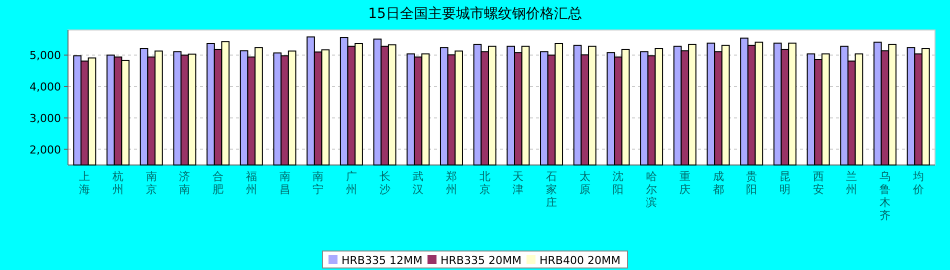  Describe the element at coordinates (45, 149) in the screenshot. I see `y-tick-label: 2,000` at that location.